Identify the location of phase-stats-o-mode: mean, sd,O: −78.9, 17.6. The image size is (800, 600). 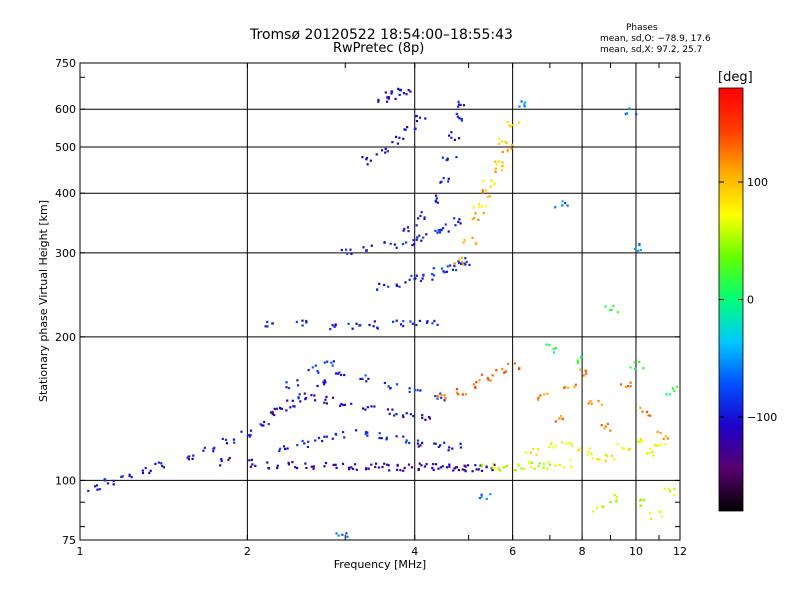
(655, 39).